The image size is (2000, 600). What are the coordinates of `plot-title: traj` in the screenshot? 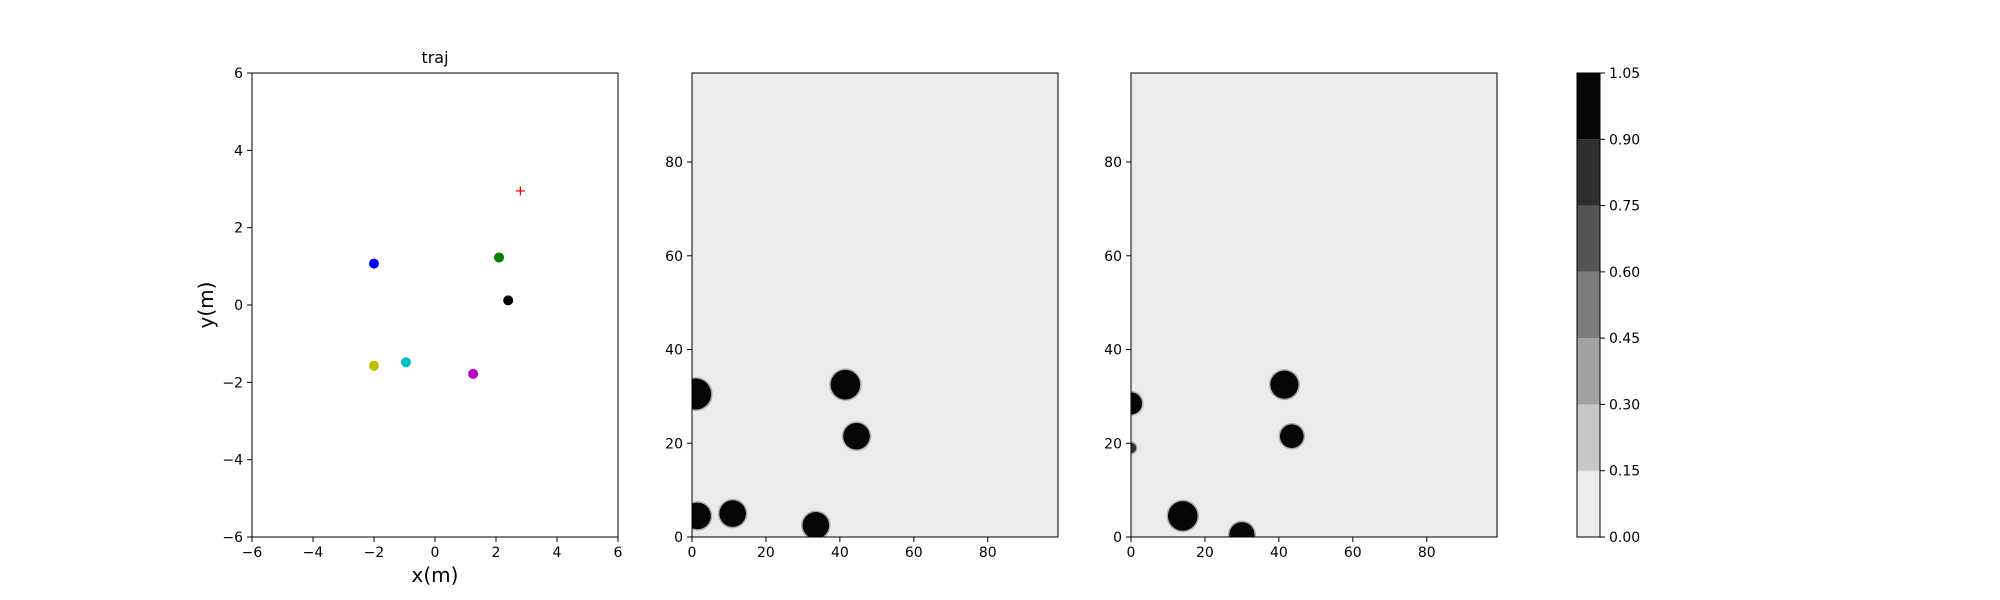 It's located at (434, 57).